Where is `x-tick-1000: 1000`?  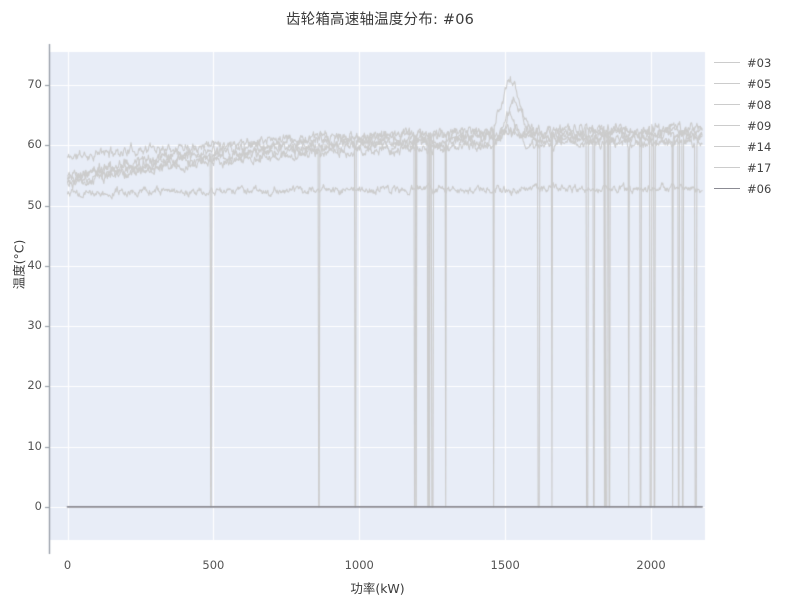 x-tick-1000: 1000 is located at coordinates (359, 565).